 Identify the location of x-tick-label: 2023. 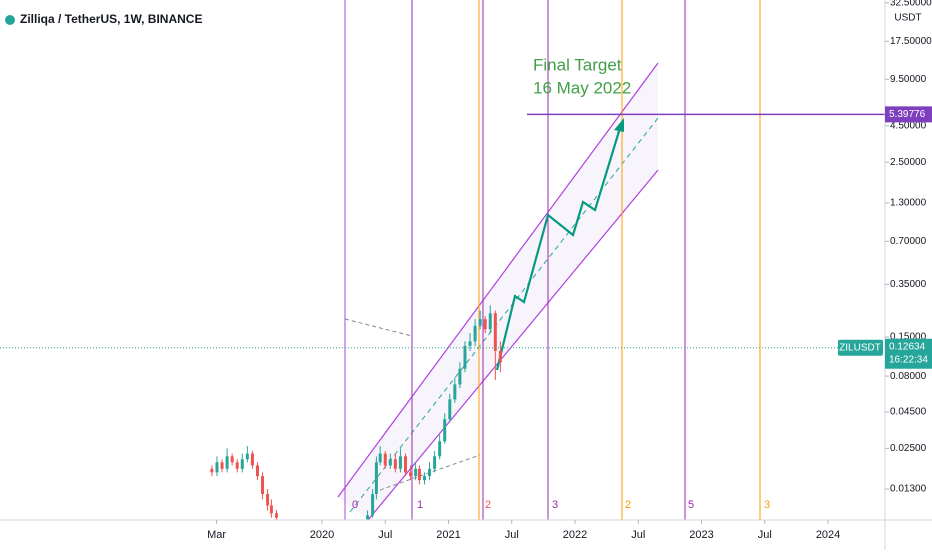
(701, 535).